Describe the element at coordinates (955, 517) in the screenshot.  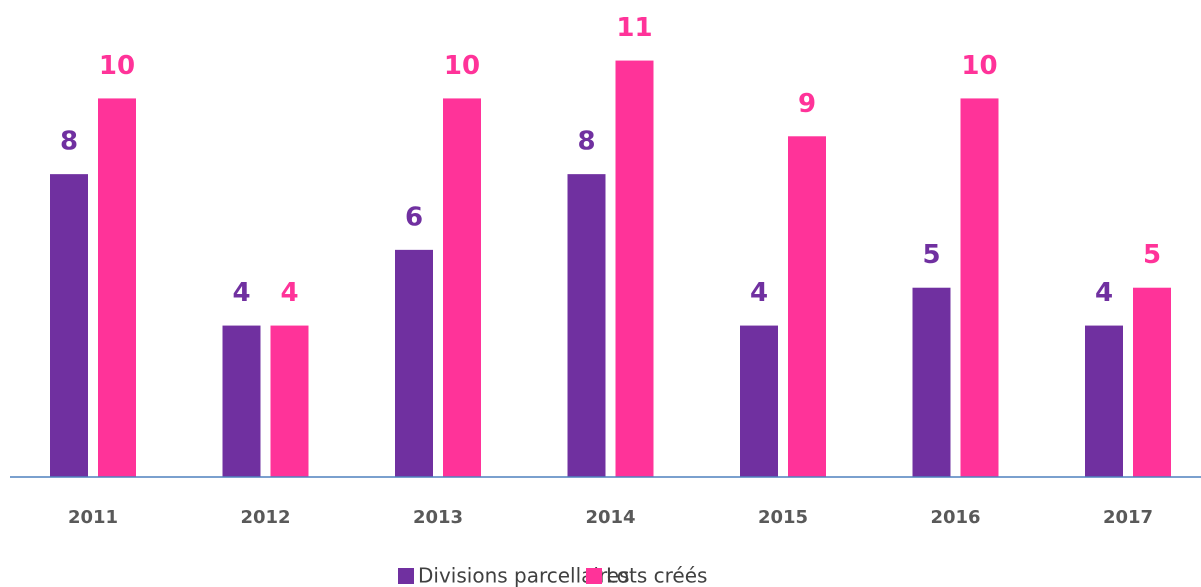
I see `x-tick-label: 2016` at that location.